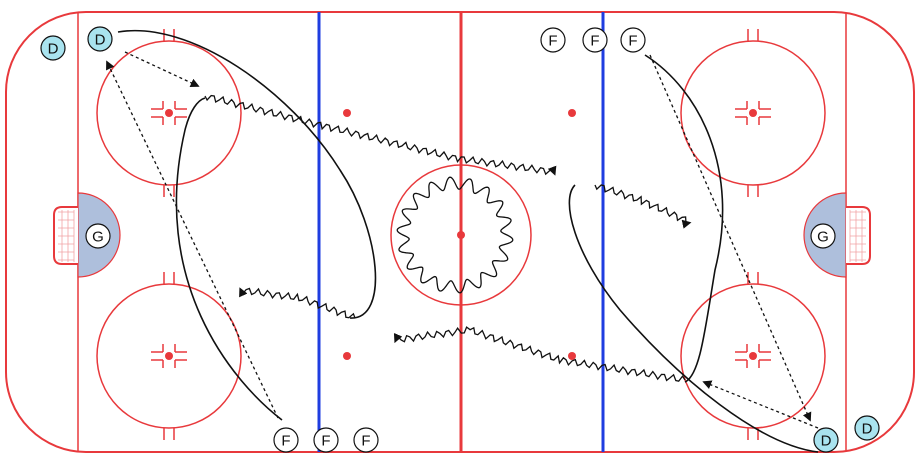 The width and height of the screenshot is (921, 457). Describe the element at coordinates (229, 259) in the screenshot. I see `skate-path-forward-curl-left` at that location.